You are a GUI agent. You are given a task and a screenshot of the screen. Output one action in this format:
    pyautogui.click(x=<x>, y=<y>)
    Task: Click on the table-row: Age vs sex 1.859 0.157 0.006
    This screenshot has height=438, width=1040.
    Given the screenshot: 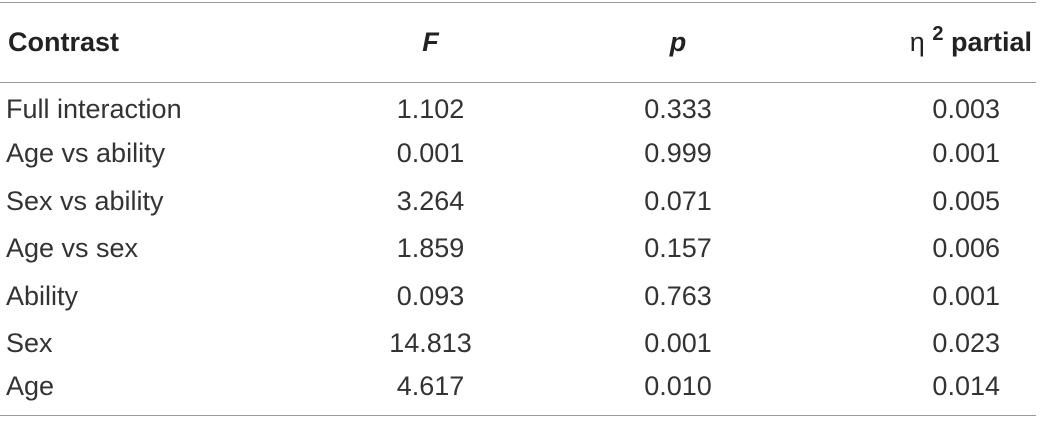 What is the action you would take?
    pyautogui.click(x=518, y=249)
    